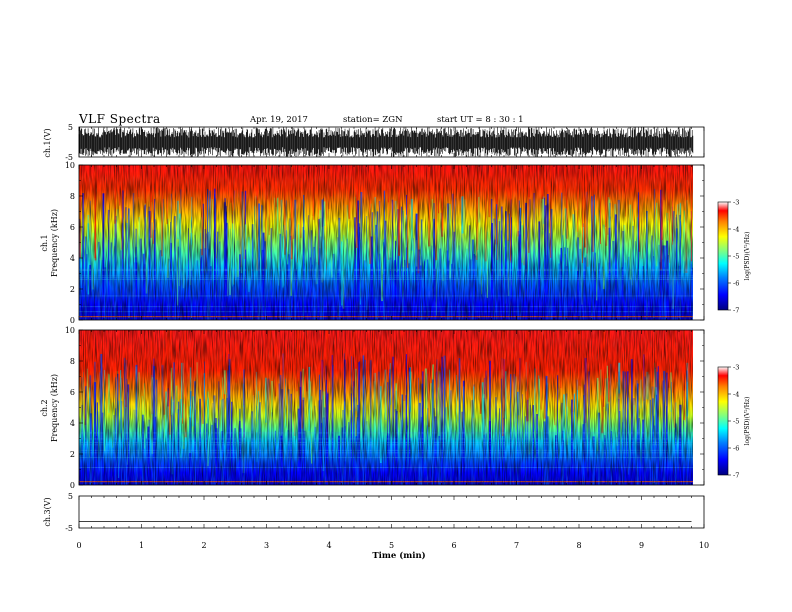  What do you see at coordinates (328, 545) in the screenshot?
I see `x-tick-label: 4` at bounding box center [328, 545].